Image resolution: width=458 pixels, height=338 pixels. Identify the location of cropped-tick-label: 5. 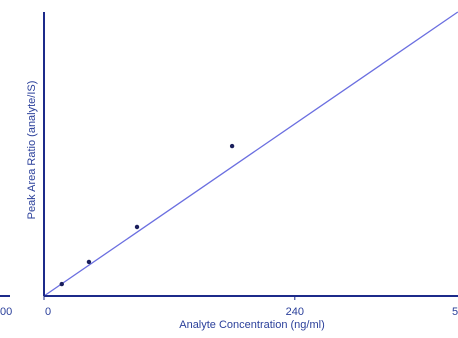
(455, 312).